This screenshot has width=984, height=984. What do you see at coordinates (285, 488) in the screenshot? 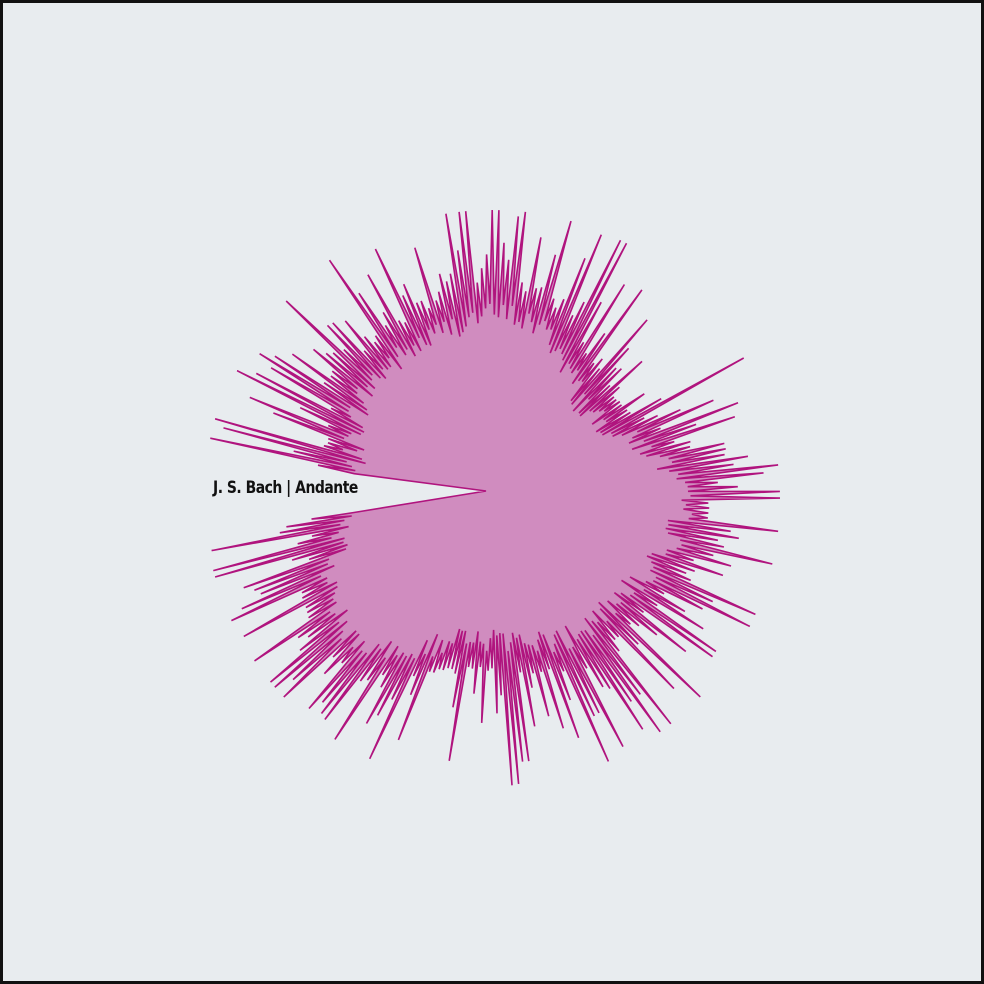
I see `piece-title: J. S. Bach | Andante` at bounding box center [285, 488].